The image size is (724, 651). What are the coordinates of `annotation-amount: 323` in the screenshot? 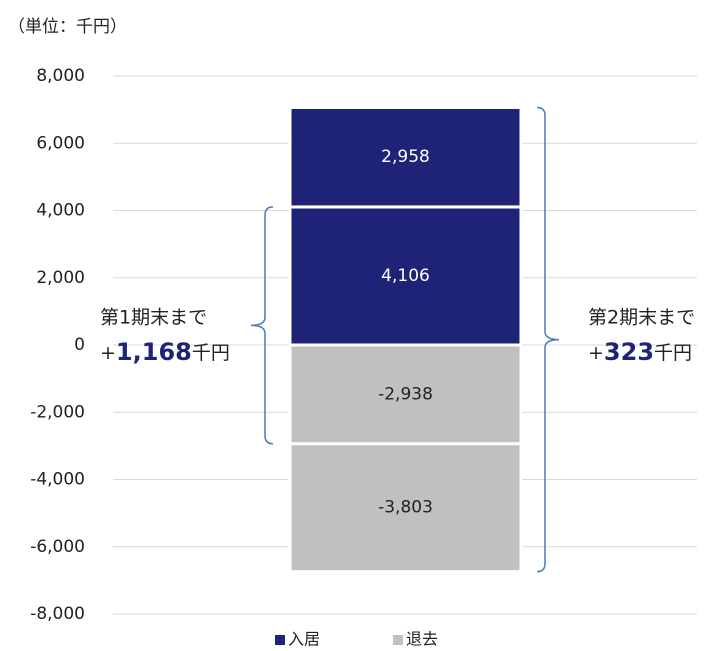 It's located at (629, 352).